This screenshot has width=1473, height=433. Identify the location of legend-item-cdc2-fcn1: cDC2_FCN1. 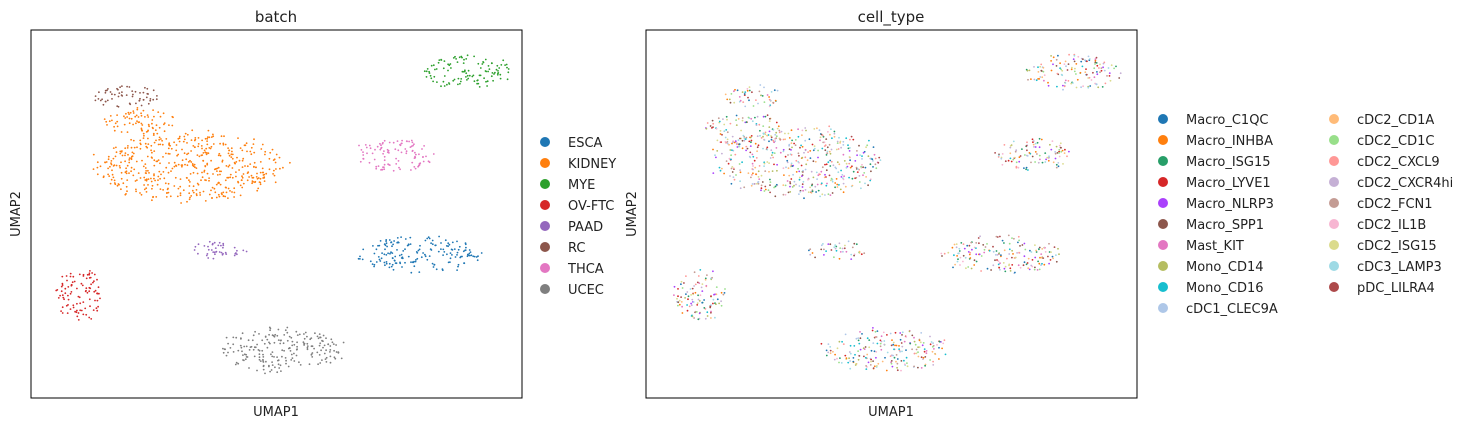
(1381, 204).